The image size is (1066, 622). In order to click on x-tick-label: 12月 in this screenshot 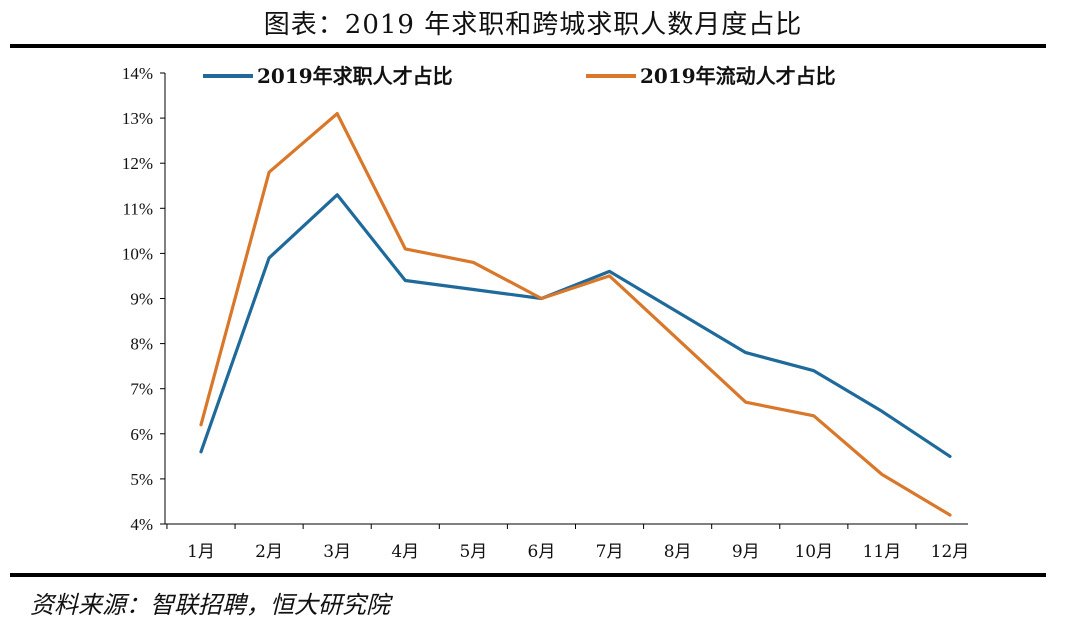, I will do `click(950, 552)`.